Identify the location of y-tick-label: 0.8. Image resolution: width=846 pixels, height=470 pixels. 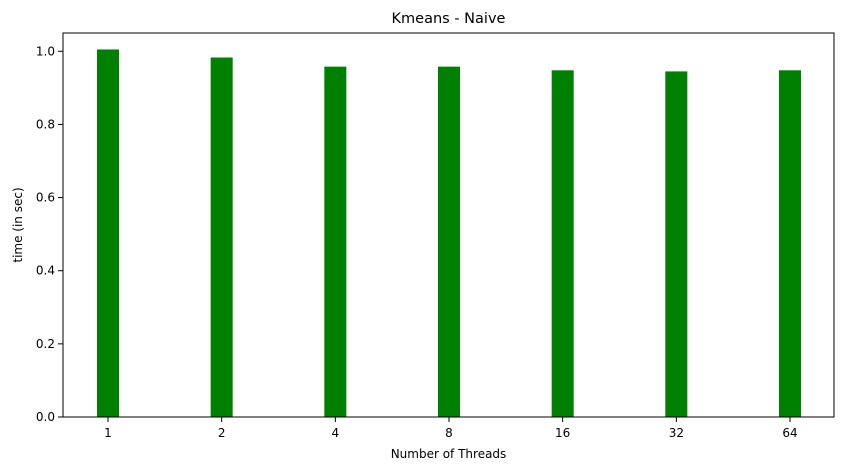
(45, 124).